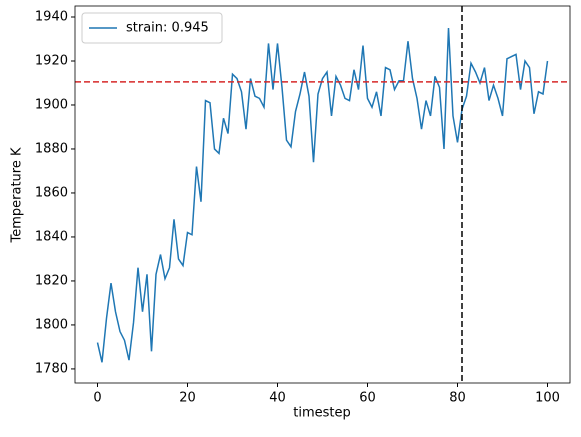 Image resolution: width=581 pixels, height=437 pixels. What do you see at coordinates (51, 368) in the screenshot?
I see `y-tick-label: 1780` at bounding box center [51, 368].